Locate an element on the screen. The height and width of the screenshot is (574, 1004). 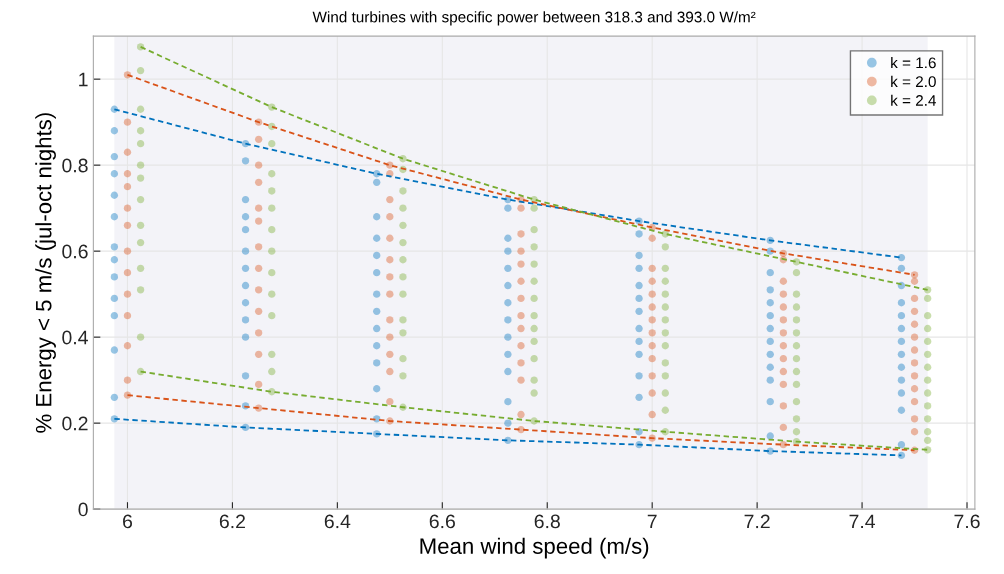
x-tick-label: 6.6 is located at coordinates (442, 521).